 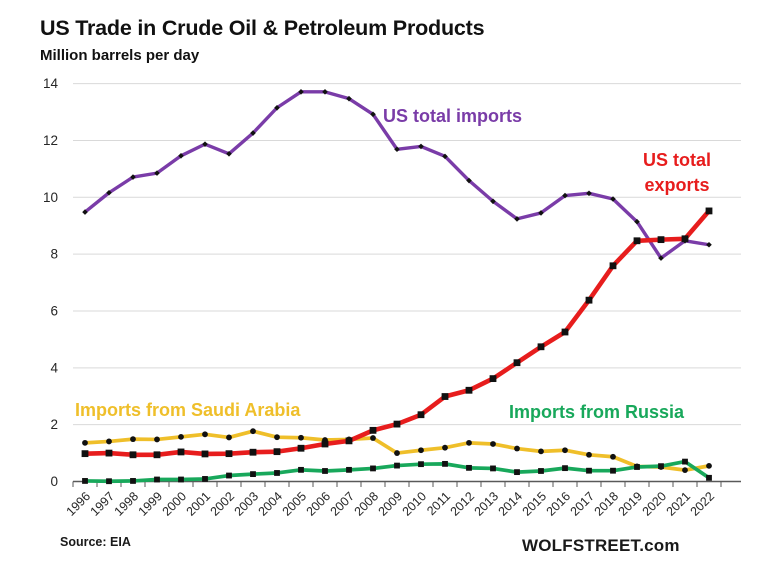 What do you see at coordinates (438, 503) in the screenshot?
I see `x-tick-label: 2011` at bounding box center [438, 503].